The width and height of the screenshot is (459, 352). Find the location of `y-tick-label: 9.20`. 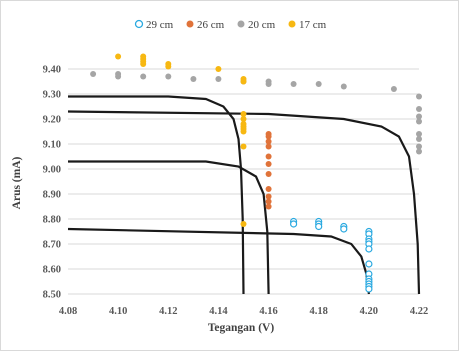

y-tick-label: 9.20 is located at coordinates (52, 120).